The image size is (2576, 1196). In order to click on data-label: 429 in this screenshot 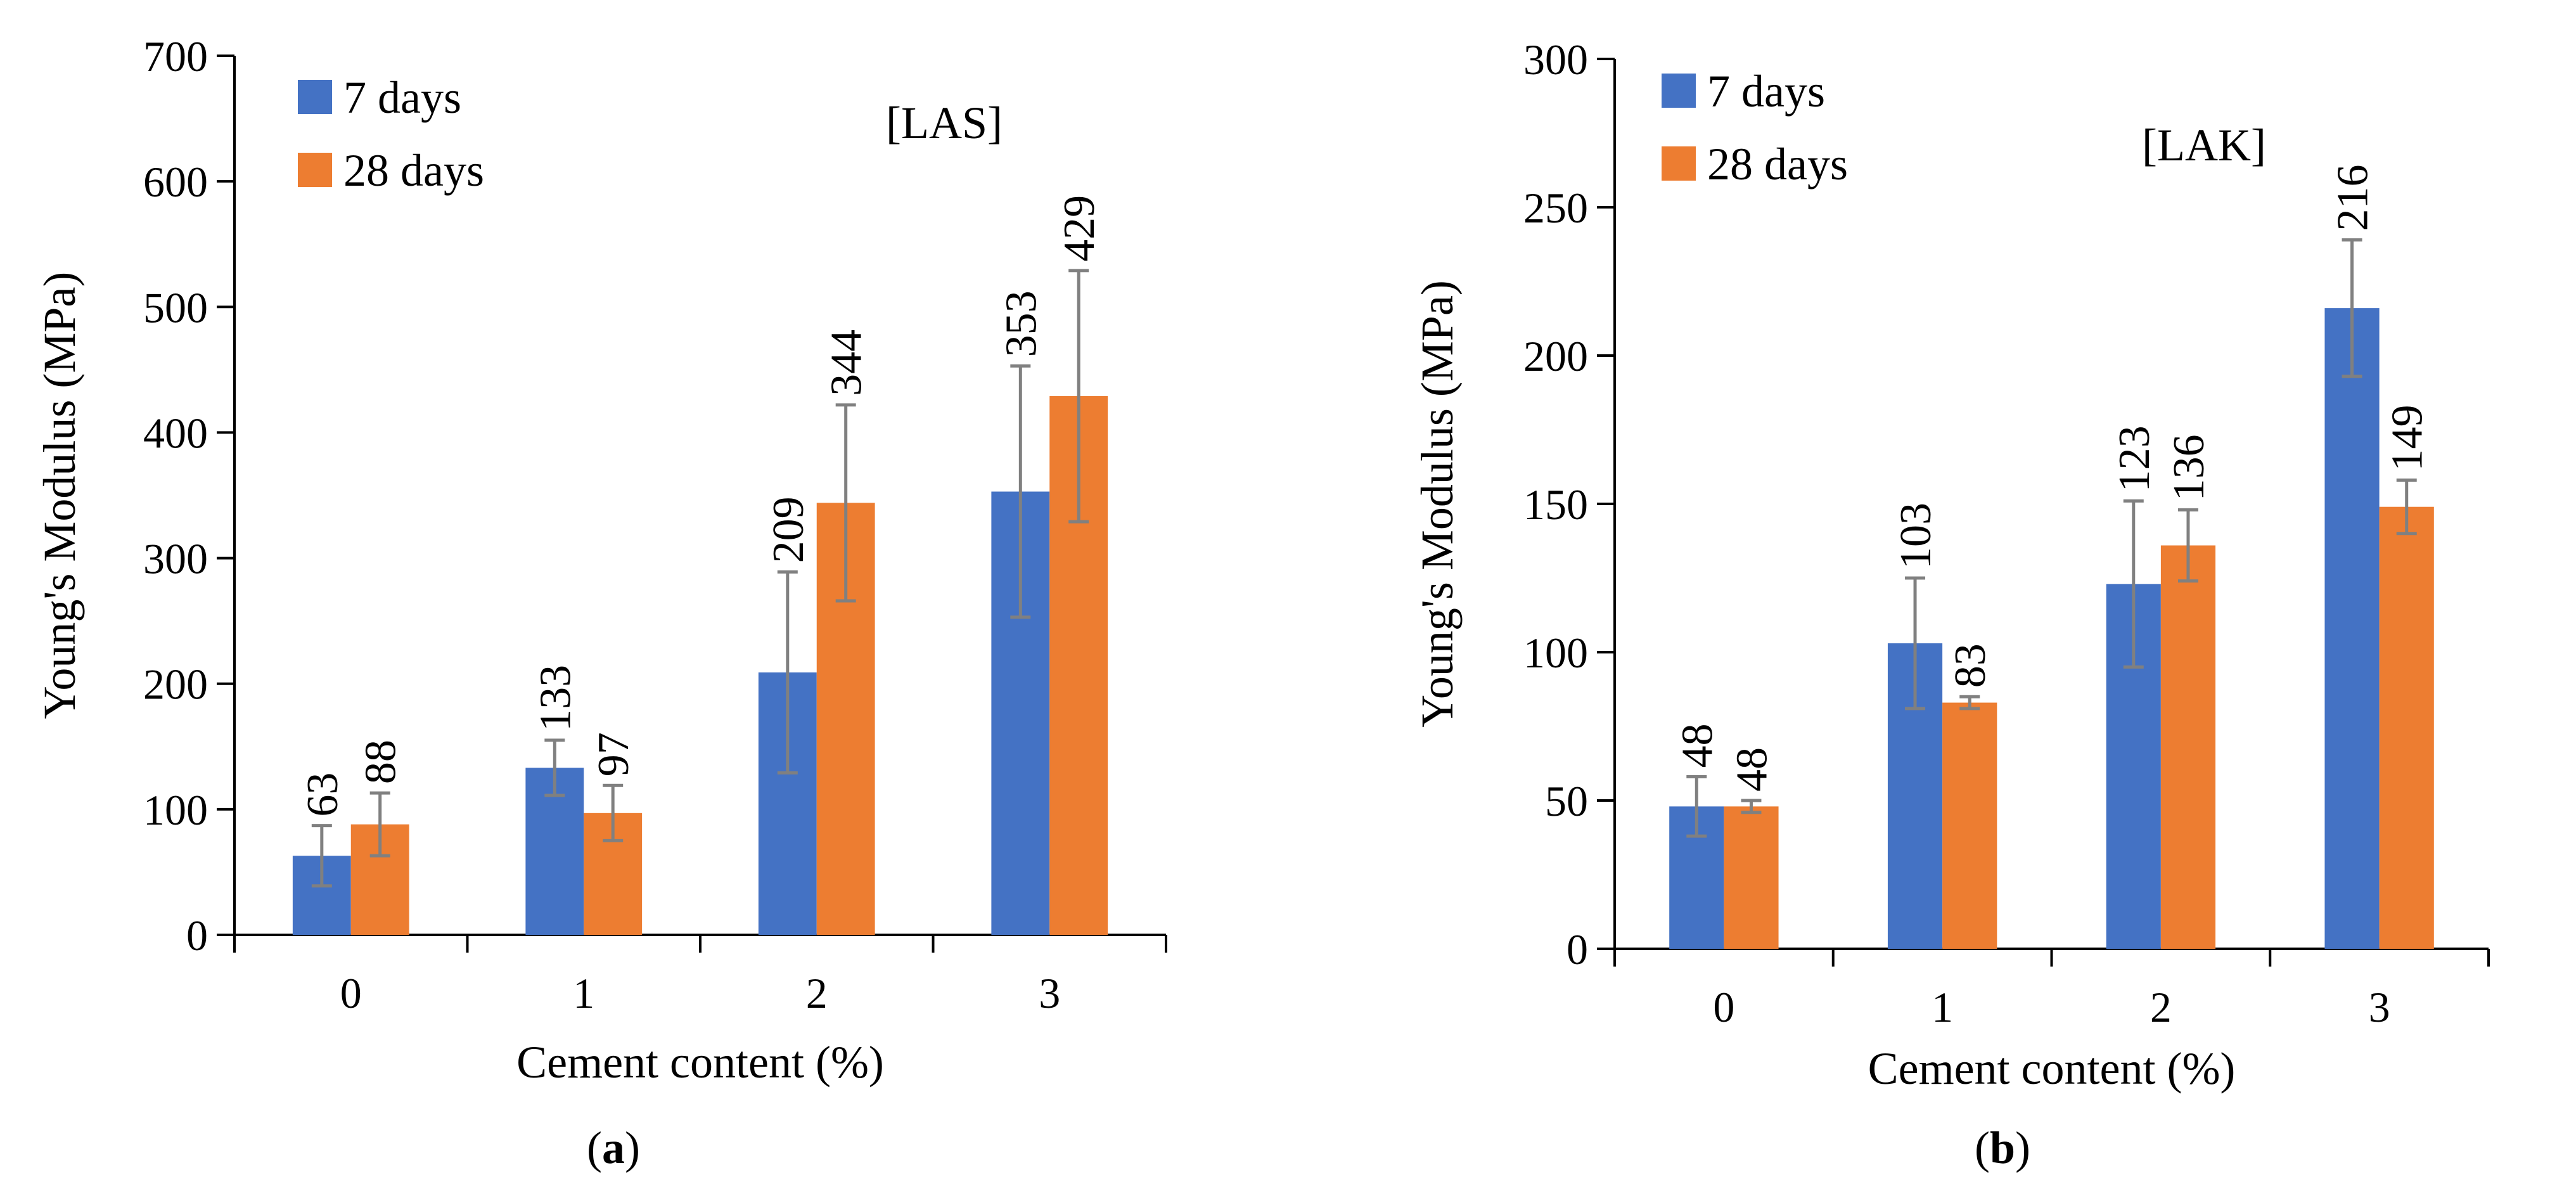, I will do `click(1079, 228)`.